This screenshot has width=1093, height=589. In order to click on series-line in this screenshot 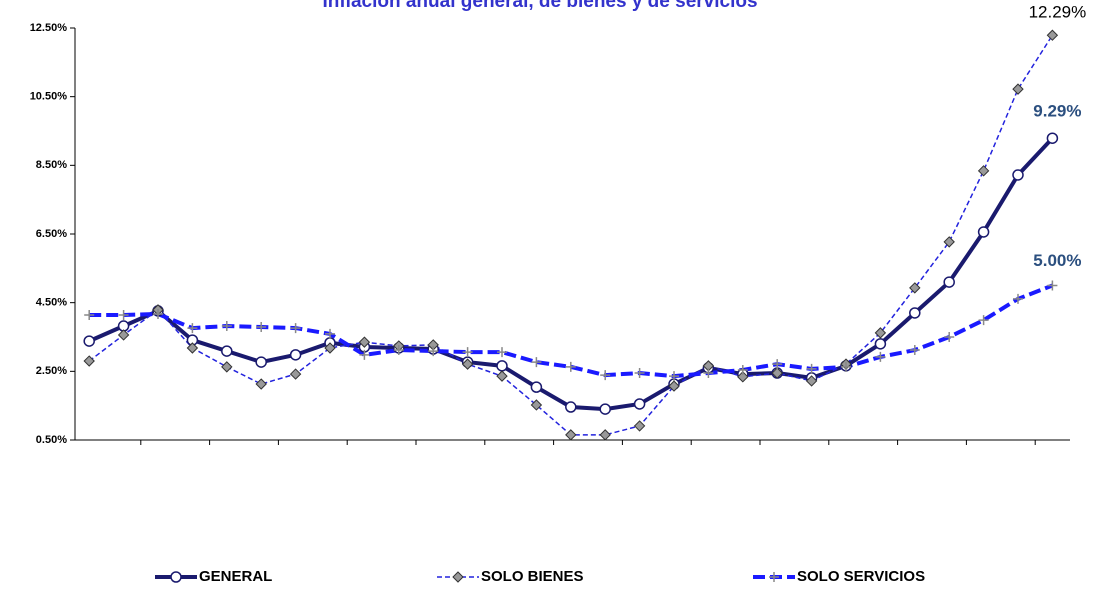, I will do `click(571, 331)`.